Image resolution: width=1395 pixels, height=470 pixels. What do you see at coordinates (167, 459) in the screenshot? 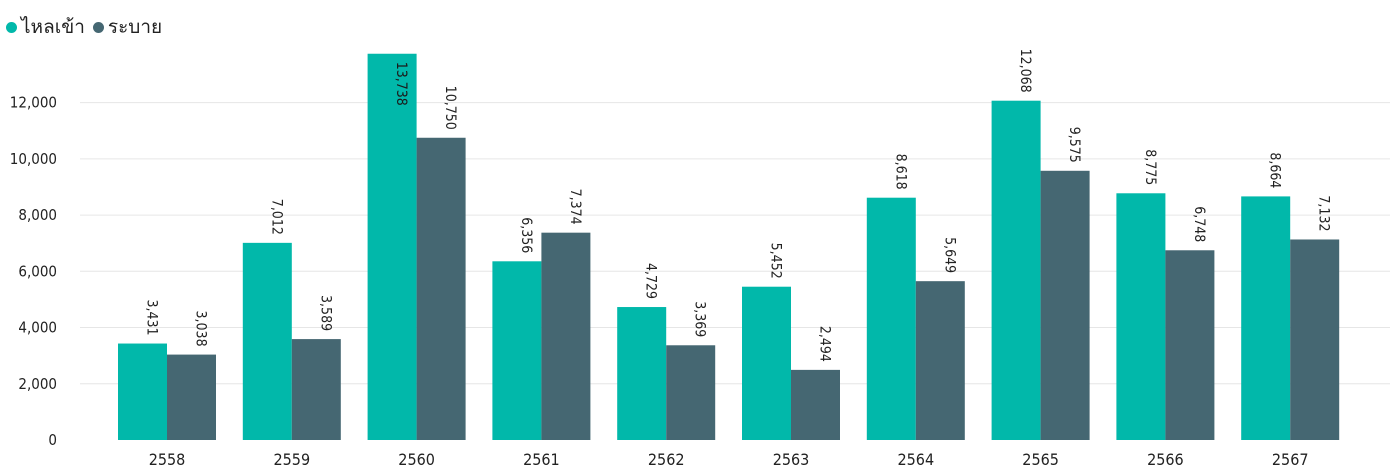
I see `x-tick-label: 2558` at bounding box center [167, 459].